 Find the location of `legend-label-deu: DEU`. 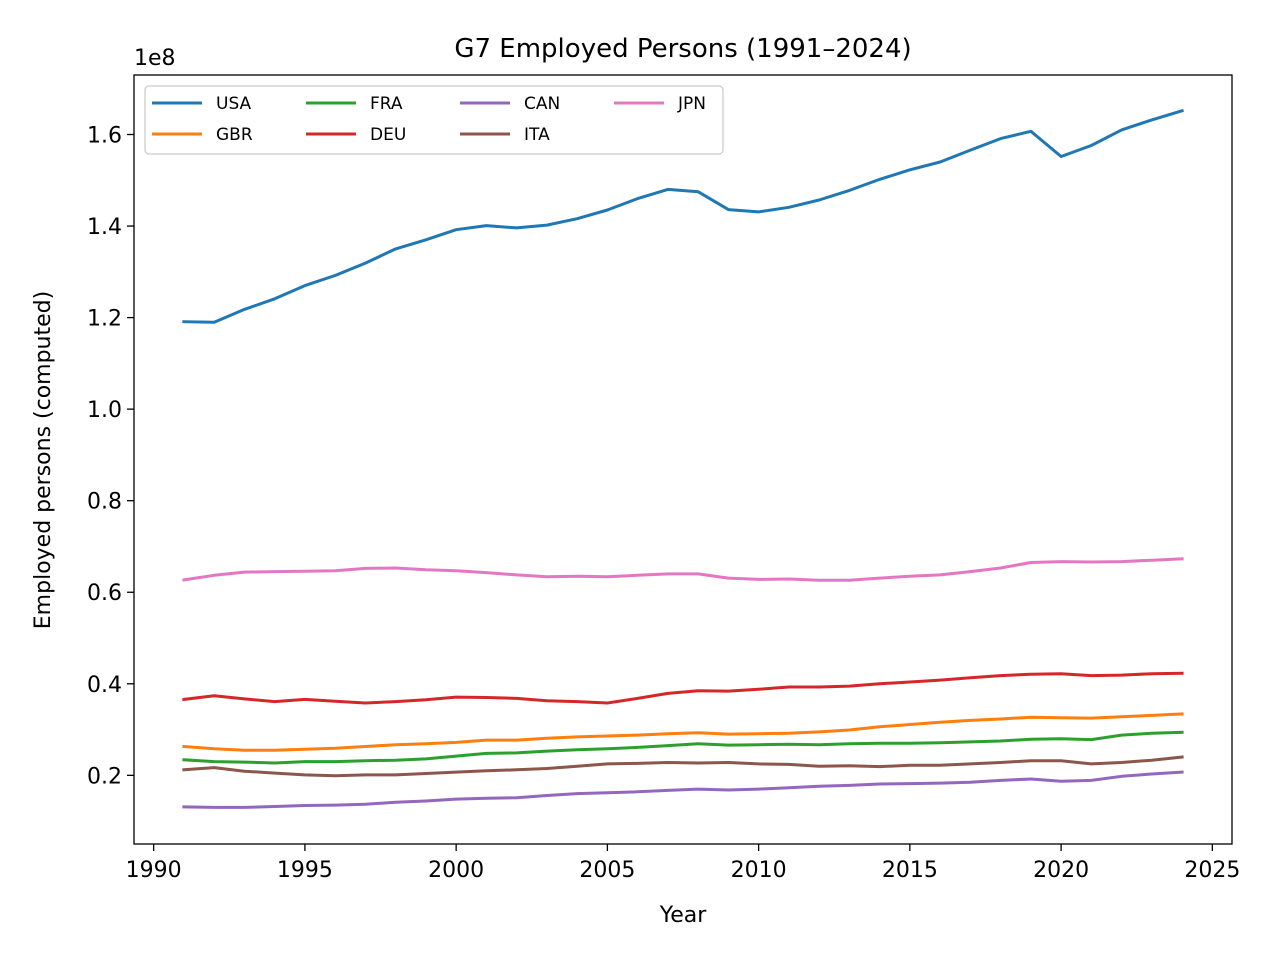

legend-label-deu: DEU is located at coordinates (388, 135).